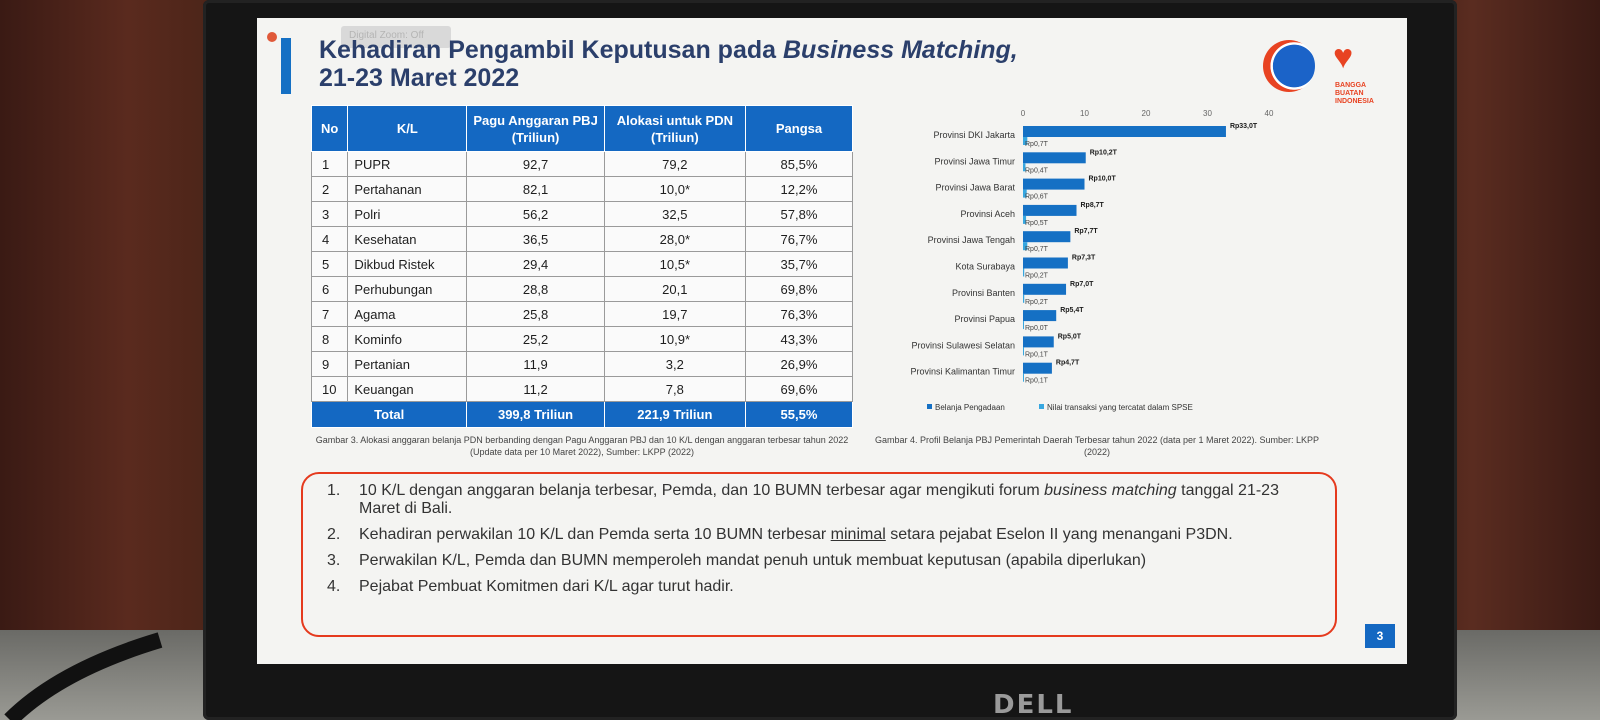 The height and width of the screenshot is (720, 1600). What do you see at coordinates (674, 164) in the screenshot?
I see `table-cell: 79,2` at bounding box center [674, 164].